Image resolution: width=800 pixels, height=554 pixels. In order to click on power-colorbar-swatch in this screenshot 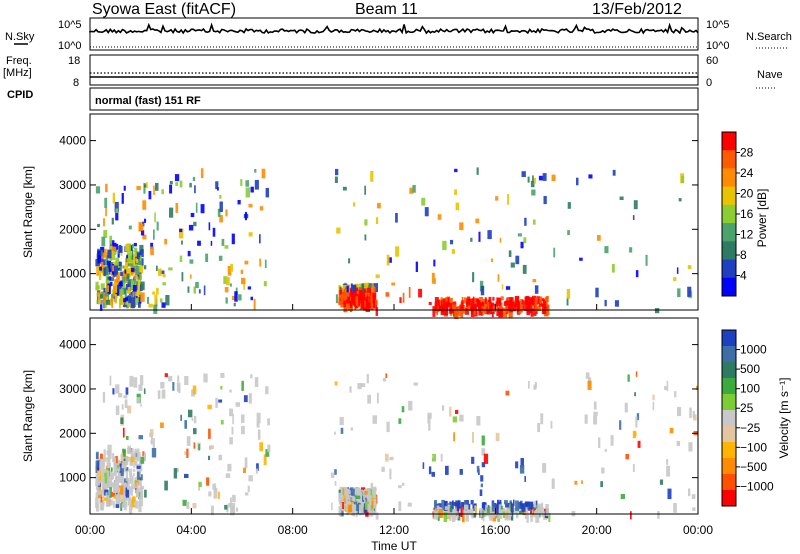, I will do `click(729, 269)`.